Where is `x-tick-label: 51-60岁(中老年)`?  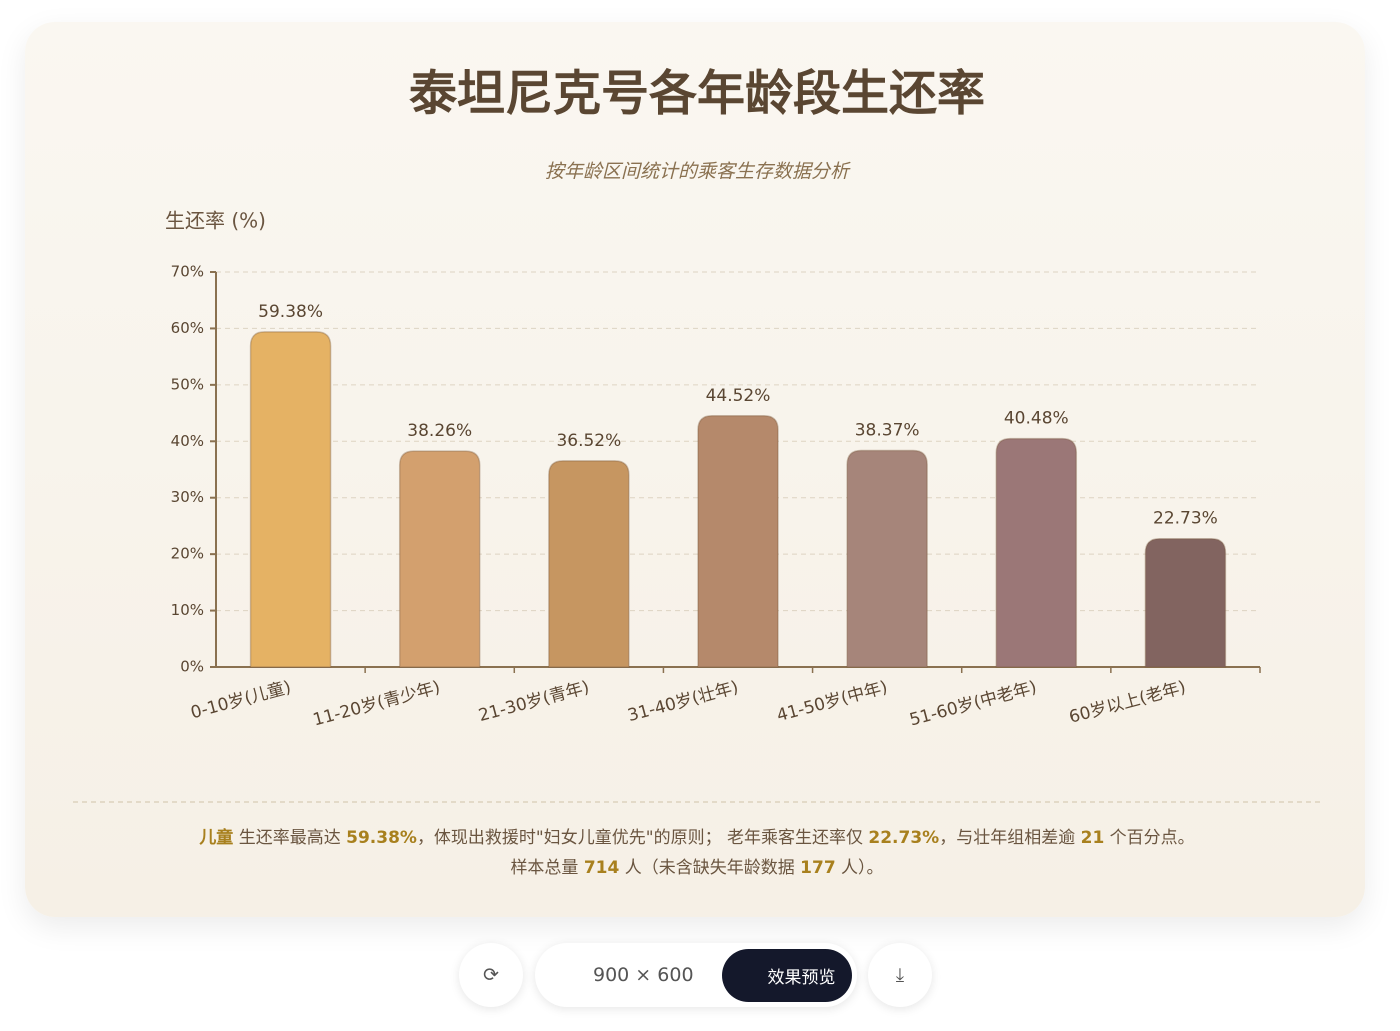 x-tick-label: 51-60岁(中老年) is located at coordinates (972, 703).